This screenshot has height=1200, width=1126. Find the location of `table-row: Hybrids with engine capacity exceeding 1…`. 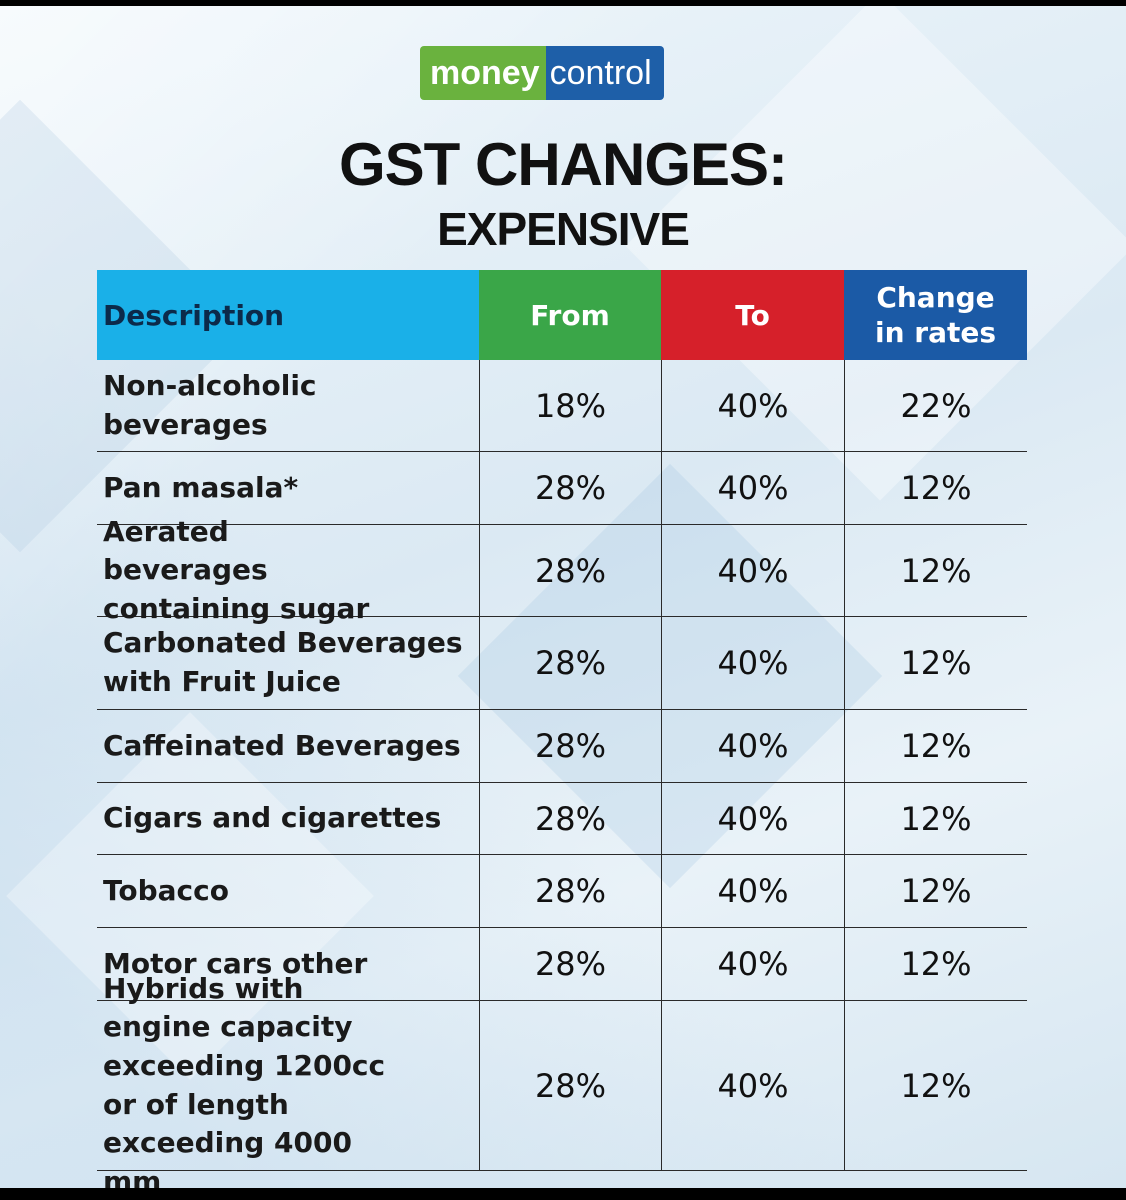

table-row: Hybrids with engine capacity exceeding 1… is located at coordinates (562, 1080).